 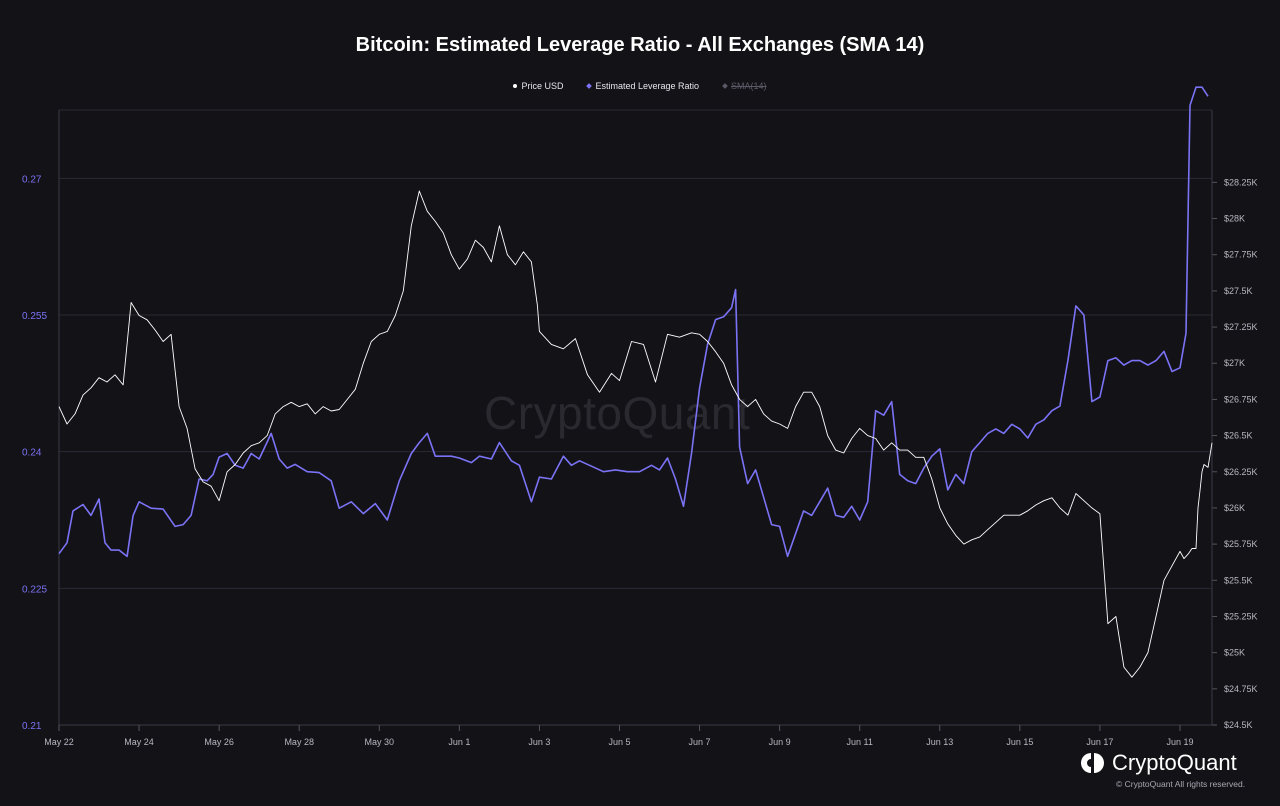 I want to click on left-axis-tick-label: 0.255, so click(x=34, y=316).